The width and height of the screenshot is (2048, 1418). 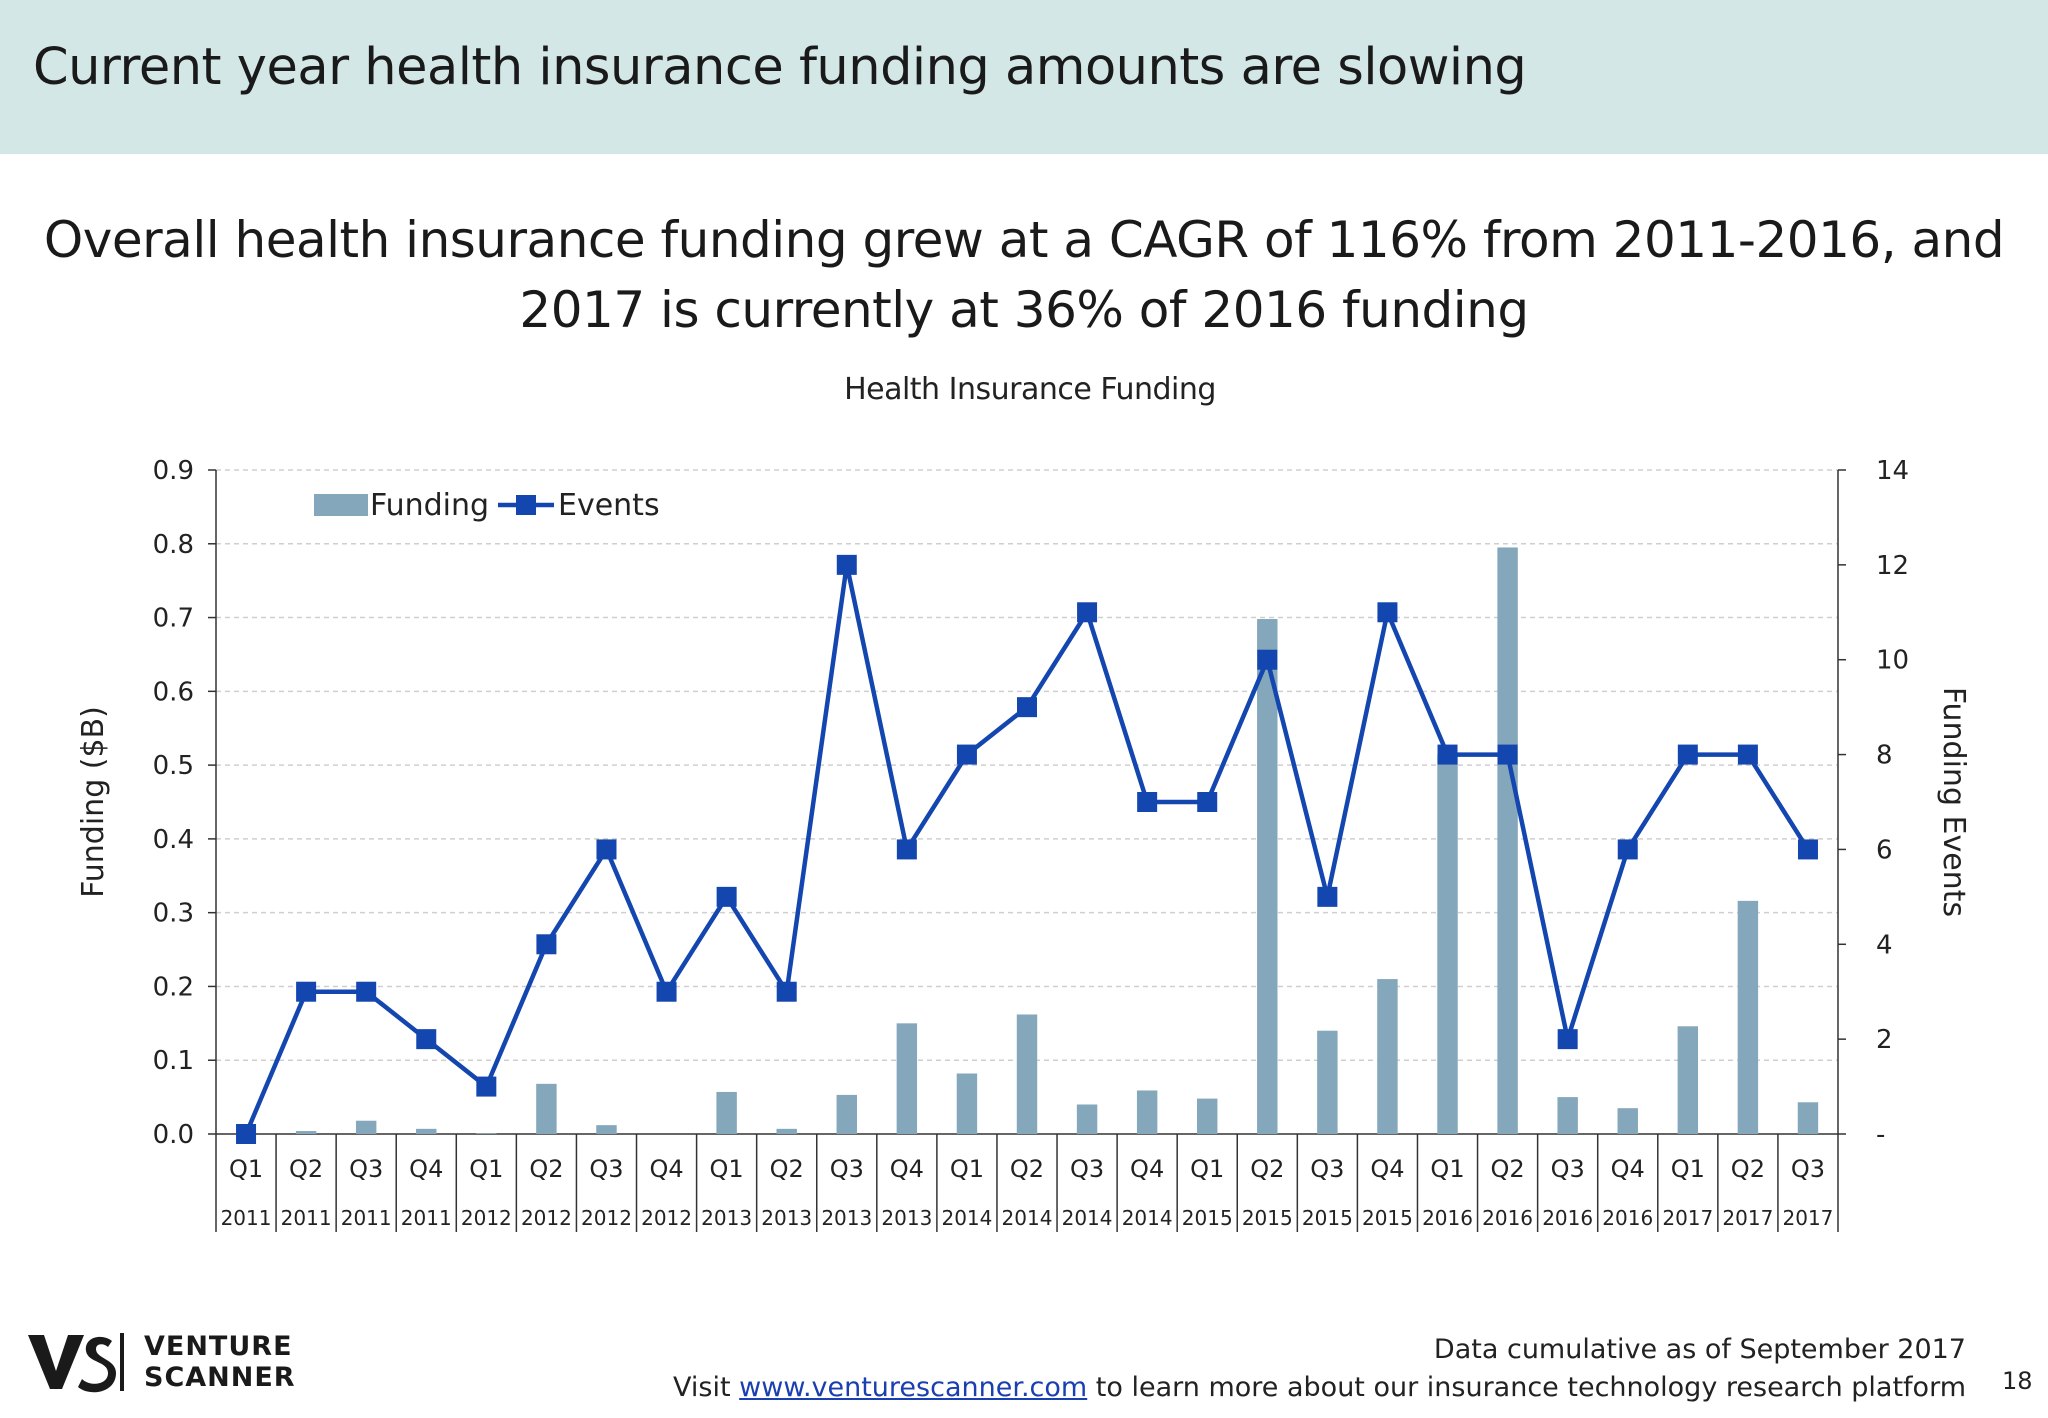 I want to click on y-tick-label: 0.3, so click(x=173, y=914).